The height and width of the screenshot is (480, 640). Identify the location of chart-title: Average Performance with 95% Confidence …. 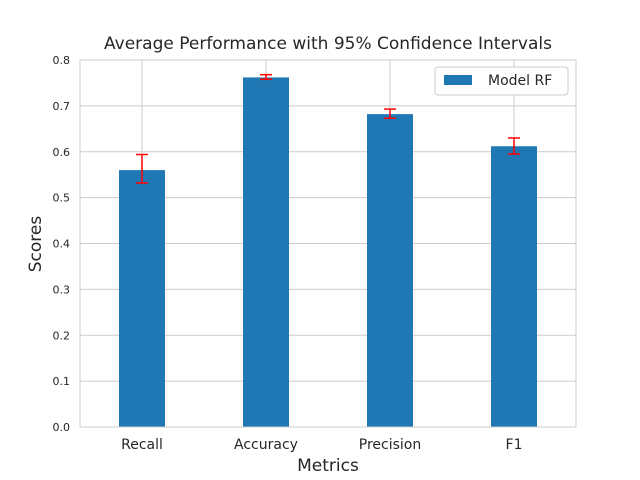
(328, 44).